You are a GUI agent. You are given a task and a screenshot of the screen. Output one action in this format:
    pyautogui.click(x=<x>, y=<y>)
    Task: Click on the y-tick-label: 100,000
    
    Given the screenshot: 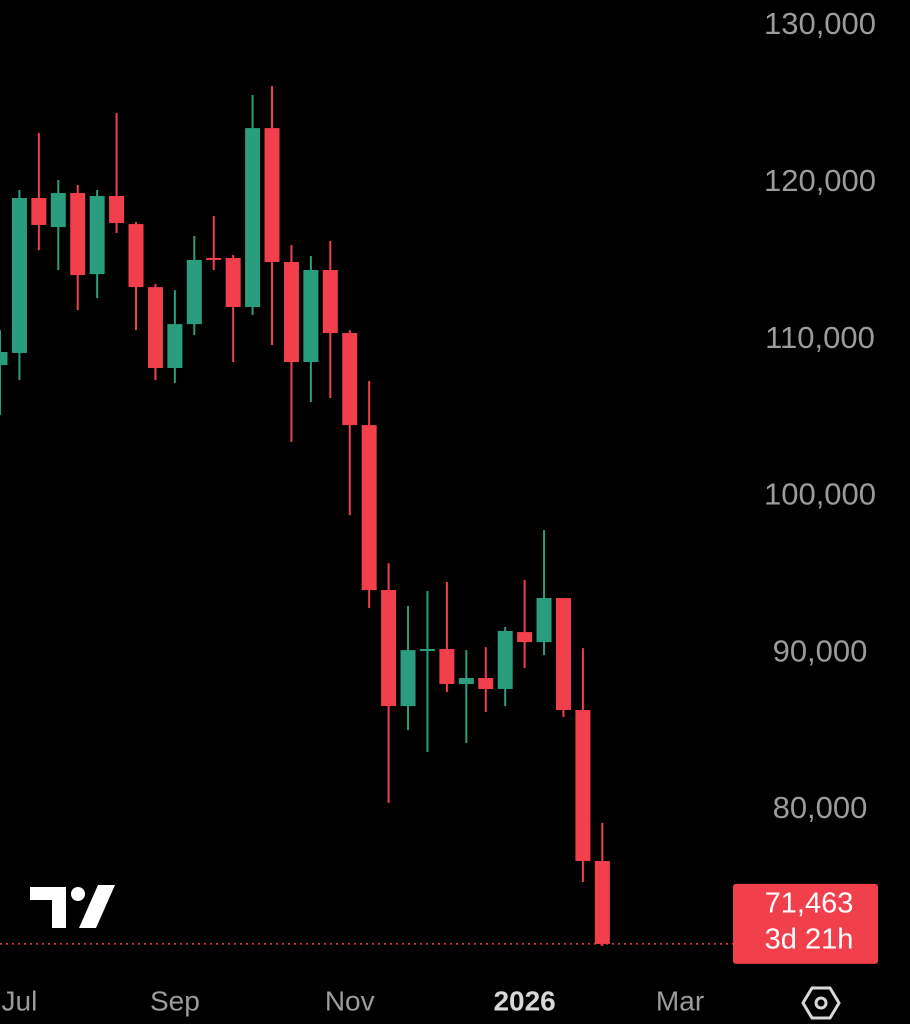 What is the action you would take?
    pyautogui.click(x=820, y=494)
    